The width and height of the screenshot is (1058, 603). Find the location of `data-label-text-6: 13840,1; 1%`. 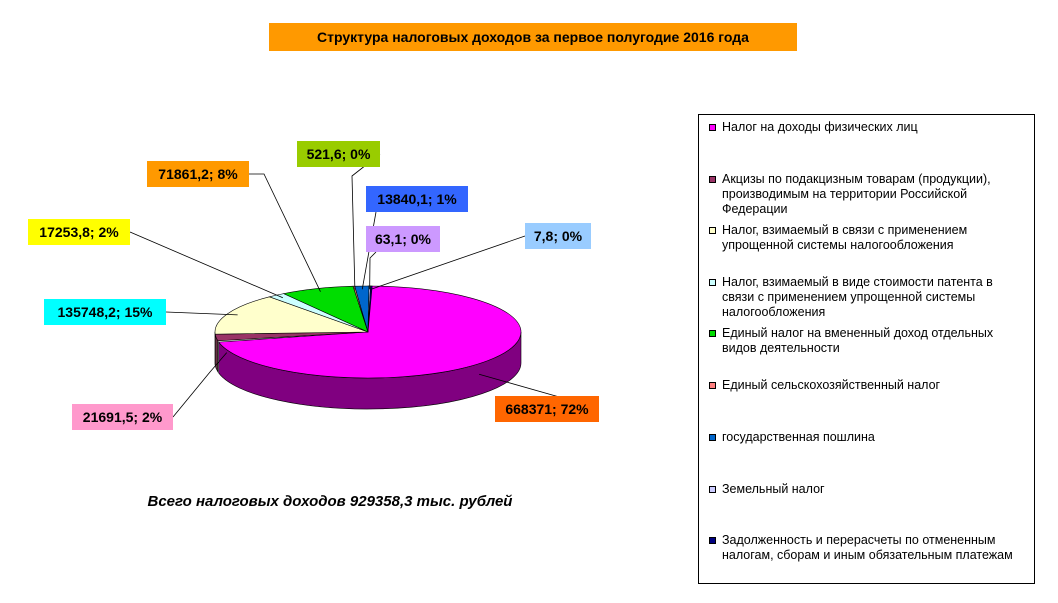

data-label-text-6: 13840,1; 1% is located at coordinates (417, 199).